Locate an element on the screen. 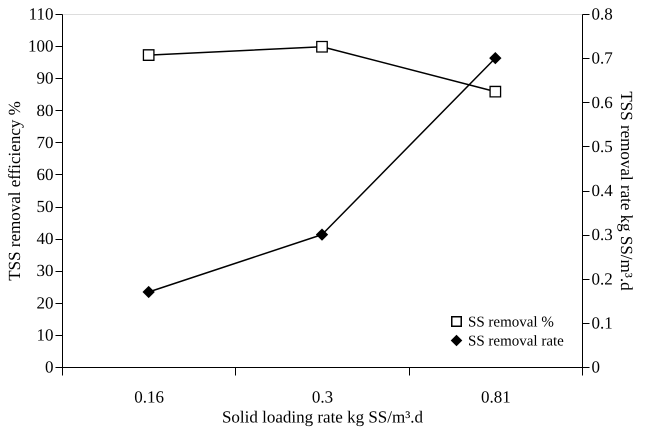 Image resolution: width=648 pixels, height=436 pixels. y2-tick-label: 0.5 is located at coordinates (602, 146).